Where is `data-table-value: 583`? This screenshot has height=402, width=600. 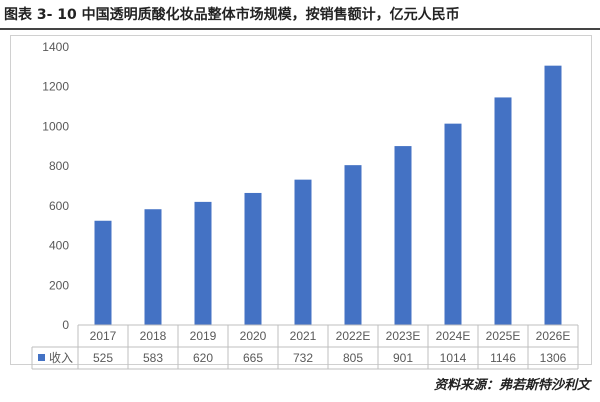
data-table-value: 583 is located at coordinates (153, 358).